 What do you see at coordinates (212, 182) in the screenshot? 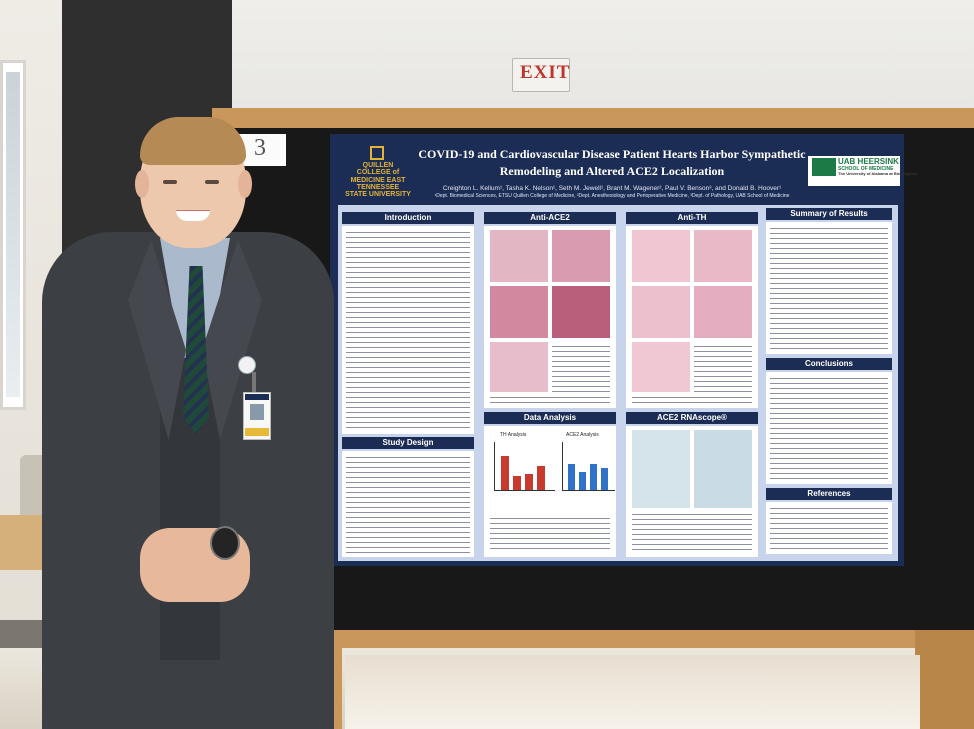
I see `person-eye-right` at bounding box center [212, 182].